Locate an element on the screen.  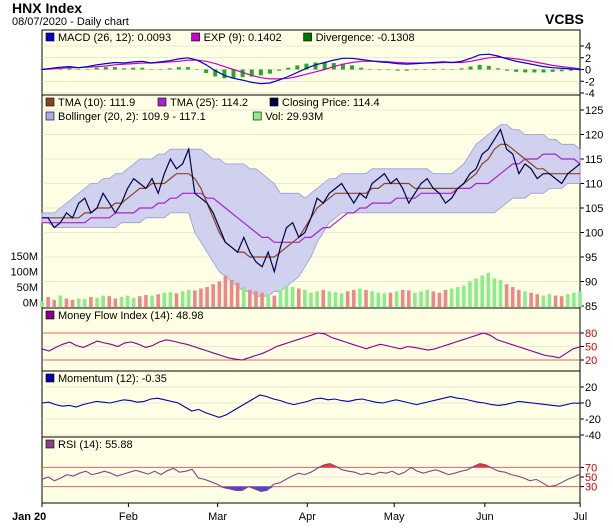
x-tick-label: Mar is located at coordinates (217, 517).